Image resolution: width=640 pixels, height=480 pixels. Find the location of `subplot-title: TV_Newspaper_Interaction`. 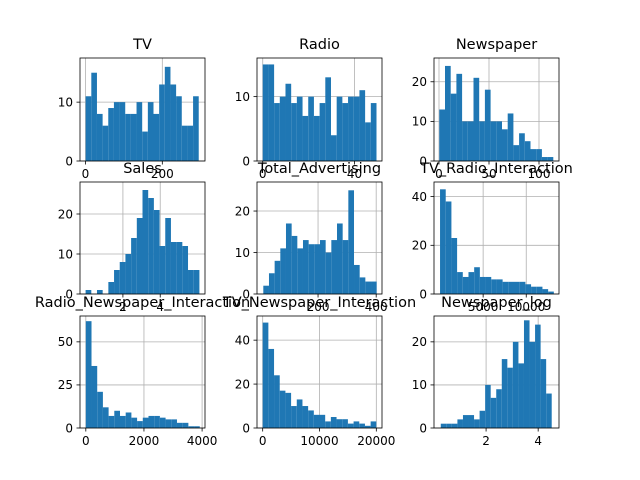

subplot-title: TV_Newspaper_Interaction is located at coordinates (319, 303).